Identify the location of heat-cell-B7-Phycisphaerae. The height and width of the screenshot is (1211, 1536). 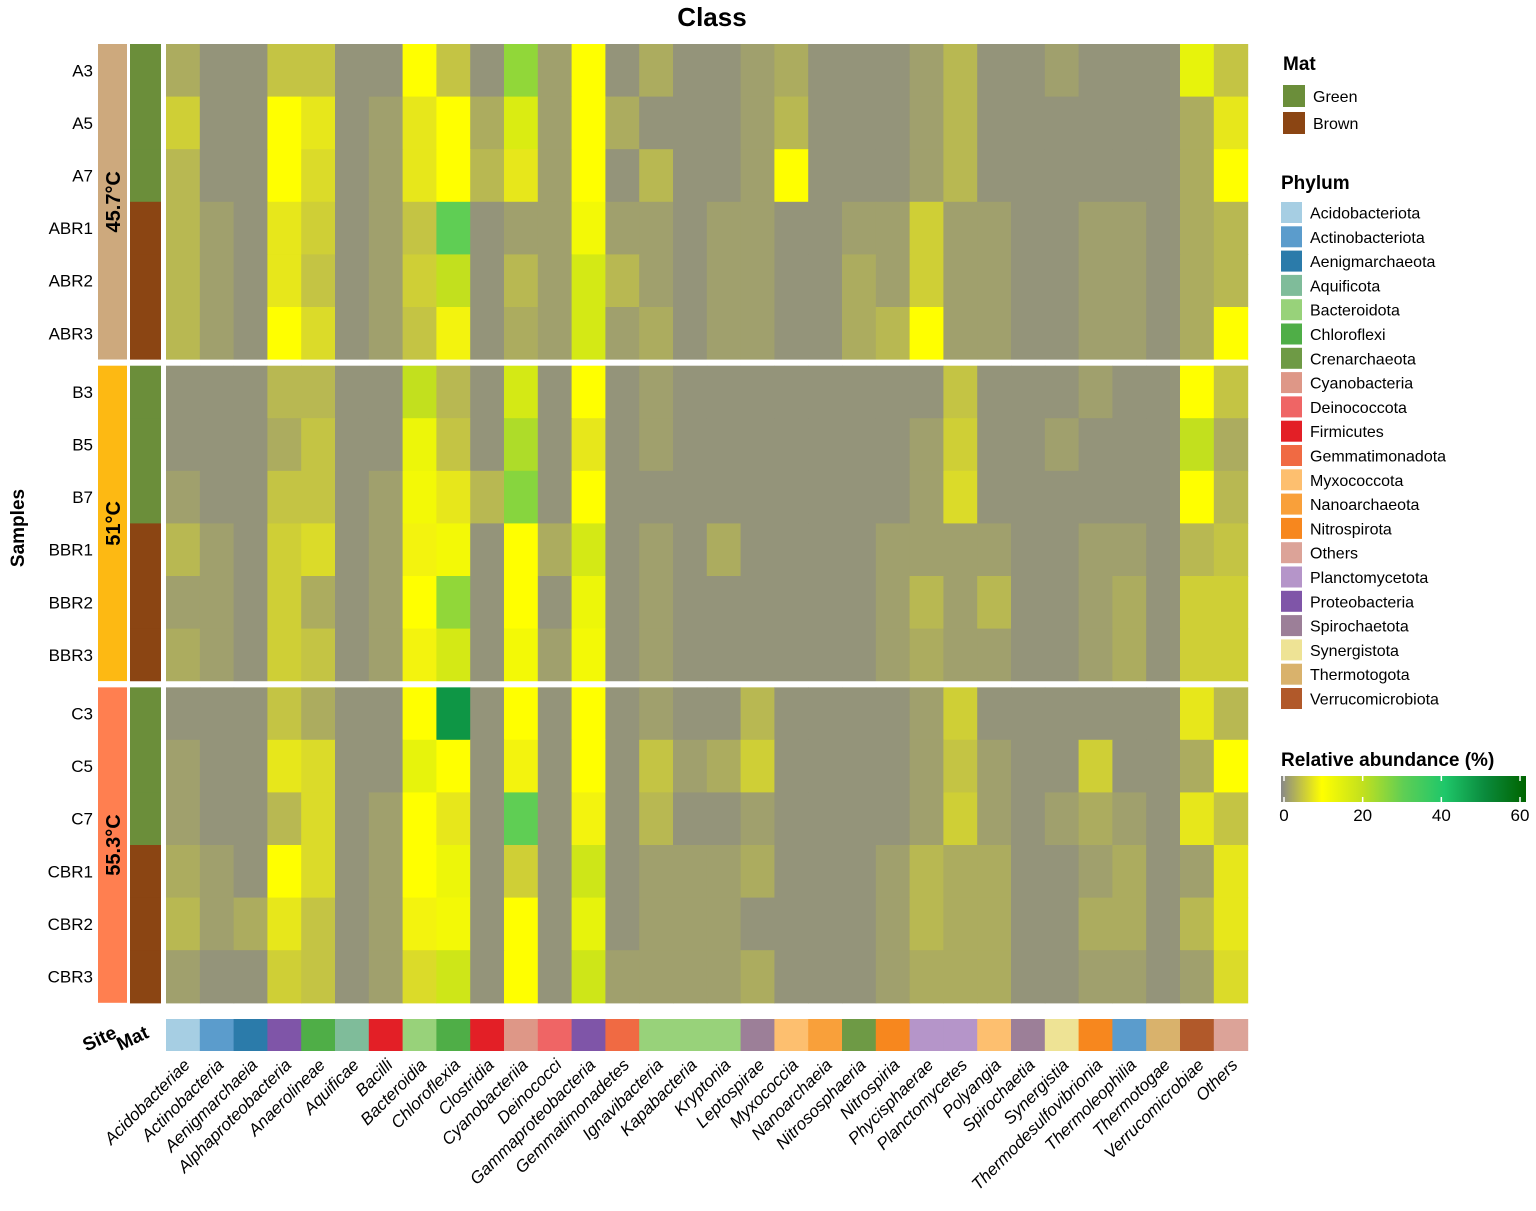
(926, 497).